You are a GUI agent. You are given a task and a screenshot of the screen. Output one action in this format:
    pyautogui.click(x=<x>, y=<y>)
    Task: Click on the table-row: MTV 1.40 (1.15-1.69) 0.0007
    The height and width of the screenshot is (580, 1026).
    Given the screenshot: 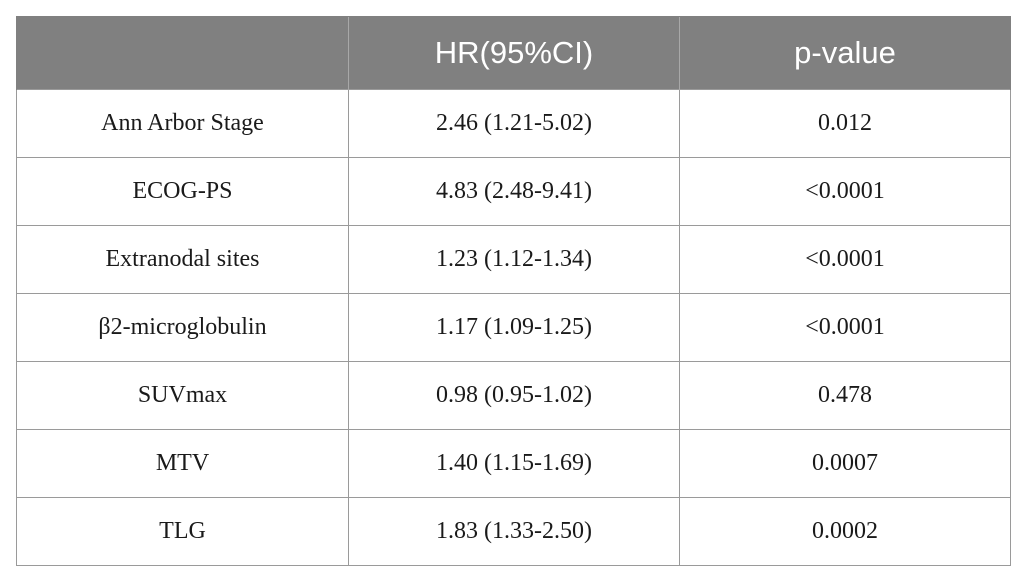 What is the action you would take?
    pyautogui.click(x=513, y=463)
    